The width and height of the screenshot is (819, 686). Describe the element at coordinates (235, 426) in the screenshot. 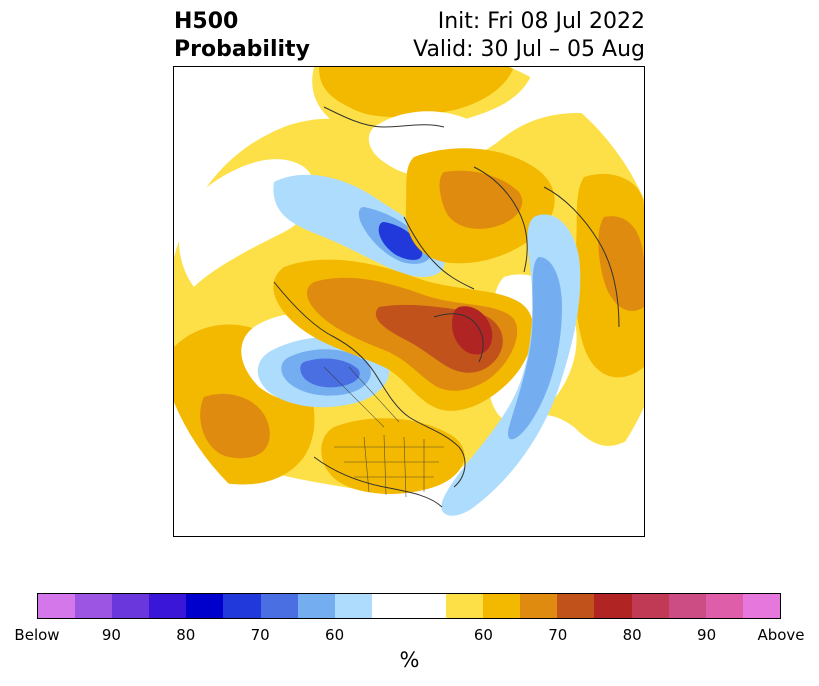

I see `above-70-sw-core` at that location.